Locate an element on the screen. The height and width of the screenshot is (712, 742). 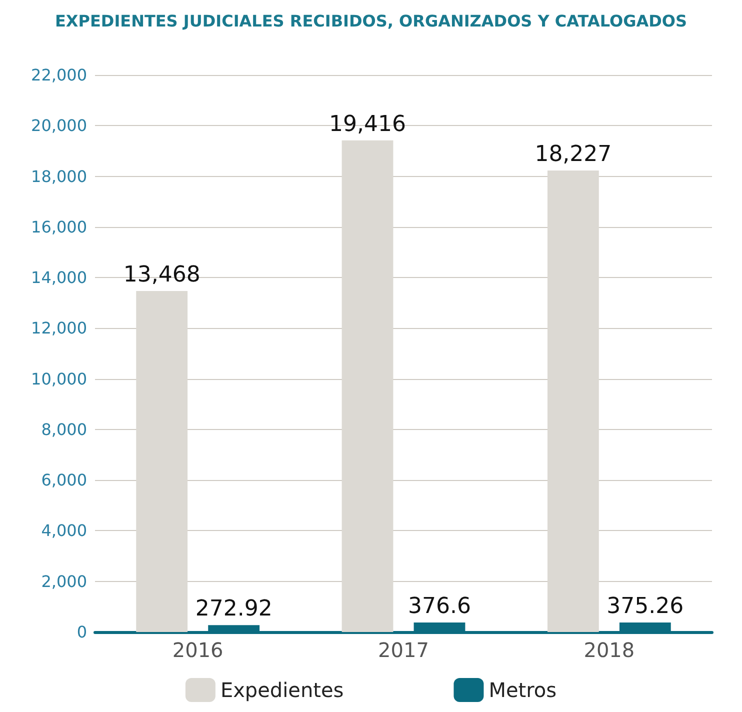
chart-title: EXPEDIENTES JUDICIALES RECIBIDOS, ORGANIZADOS Y CATALOGADOS is located at coordinates (371, 21).